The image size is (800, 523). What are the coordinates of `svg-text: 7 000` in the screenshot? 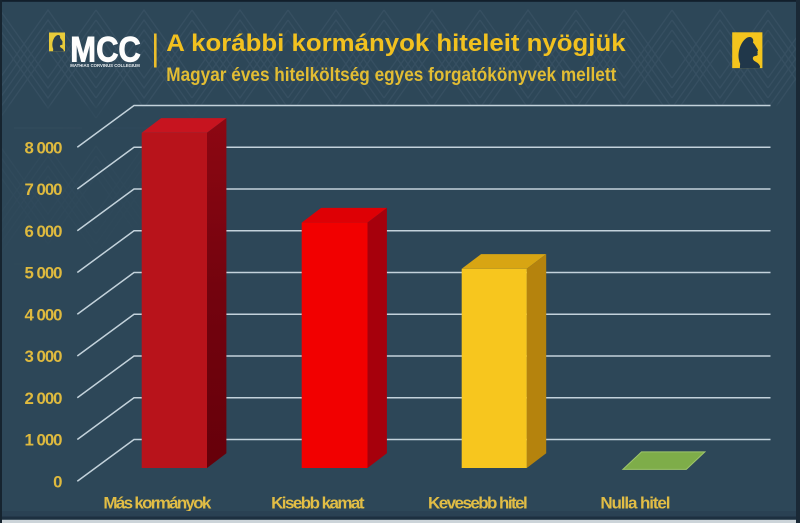 It's located at (44, 189).